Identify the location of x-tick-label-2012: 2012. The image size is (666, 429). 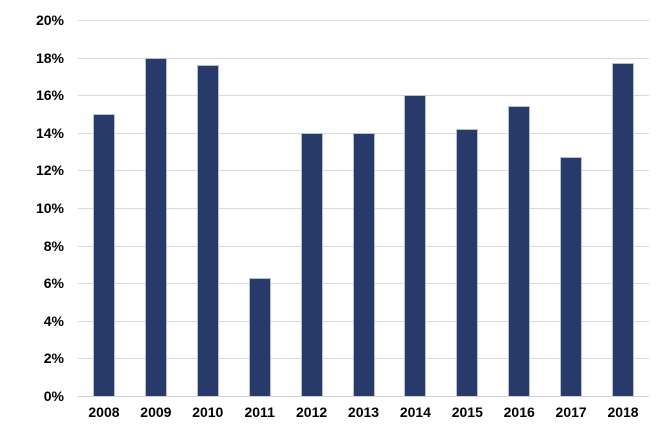
(312, 412).